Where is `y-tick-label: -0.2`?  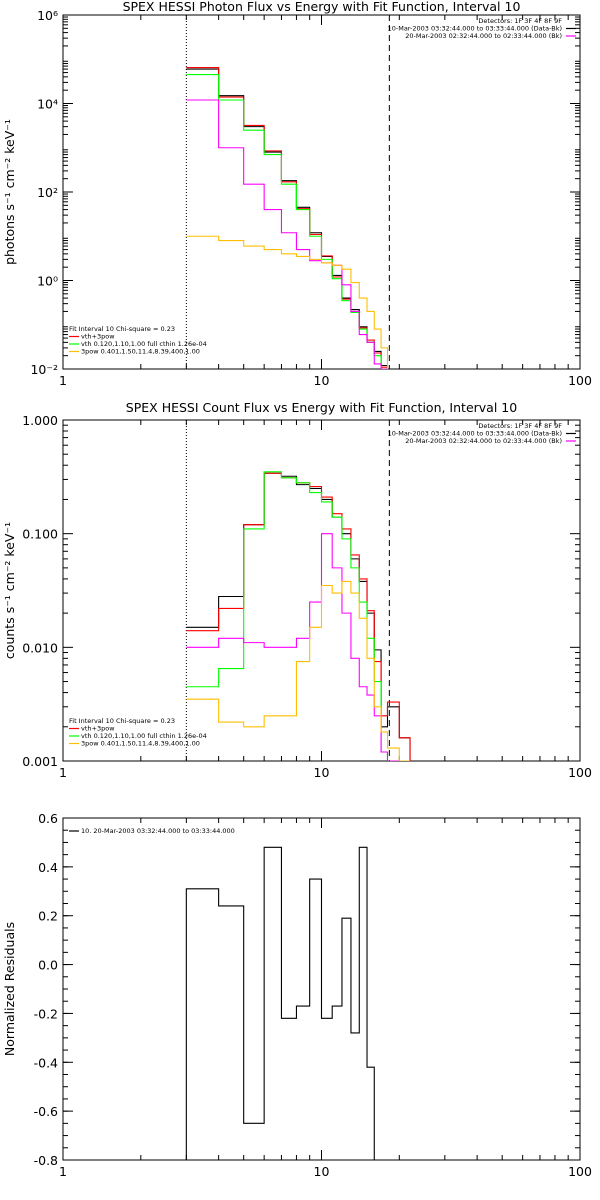 y-tick-label: -0.2 is located at coordinates (46, 1013).